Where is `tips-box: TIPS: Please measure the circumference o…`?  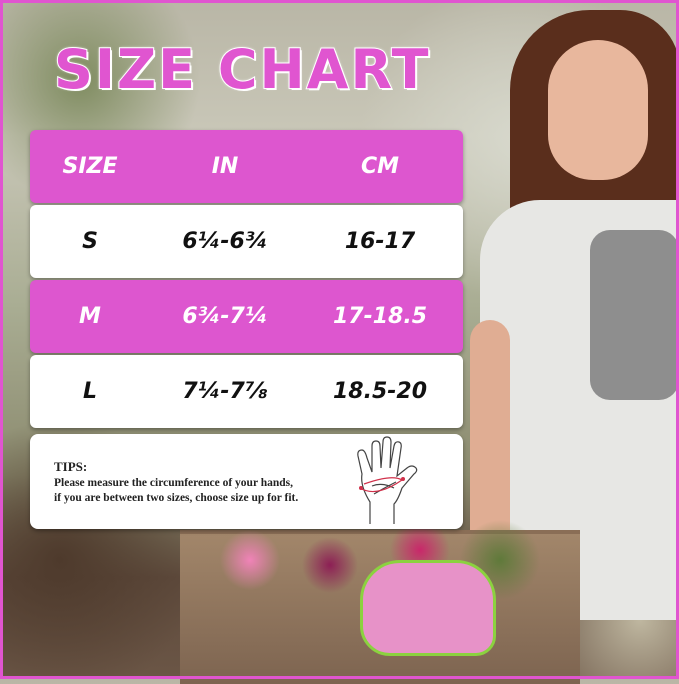
tips-box: TIPS: Please measure the circumference o… is located at coordinates (246, 481).